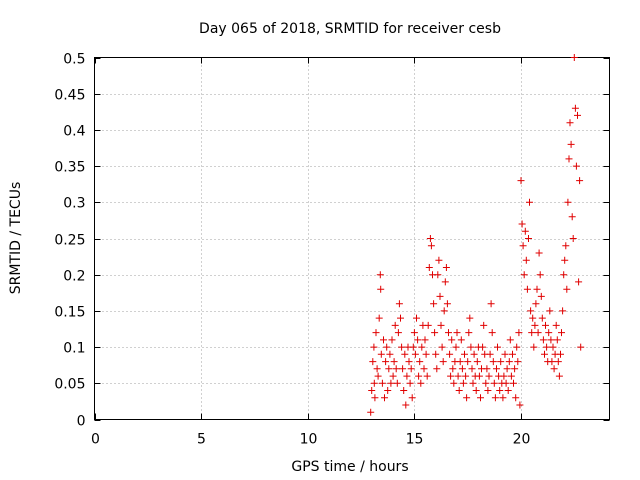 The image size is (640, 480). What do you see at coordinates (16, 238) in the screenshot?
I see `y-axis-label: SRMTID / TECUs` at bounding box center [16, 238].